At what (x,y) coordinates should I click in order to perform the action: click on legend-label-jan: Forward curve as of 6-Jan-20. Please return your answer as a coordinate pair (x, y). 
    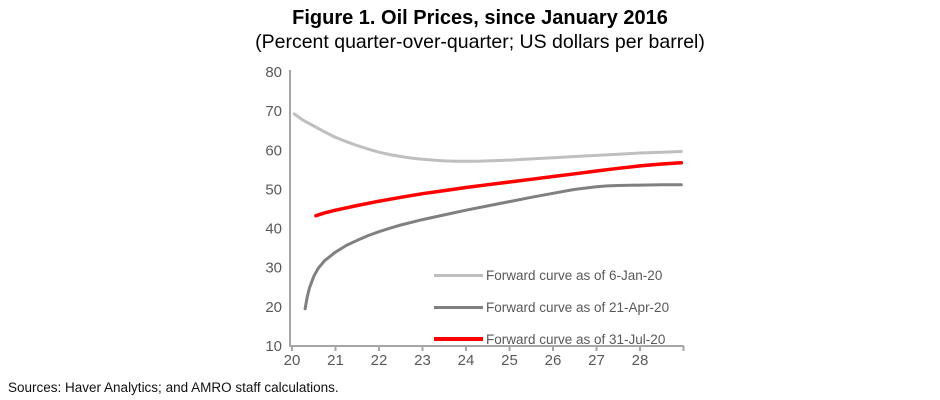
    Looking at the image, I should click on (574, 275).